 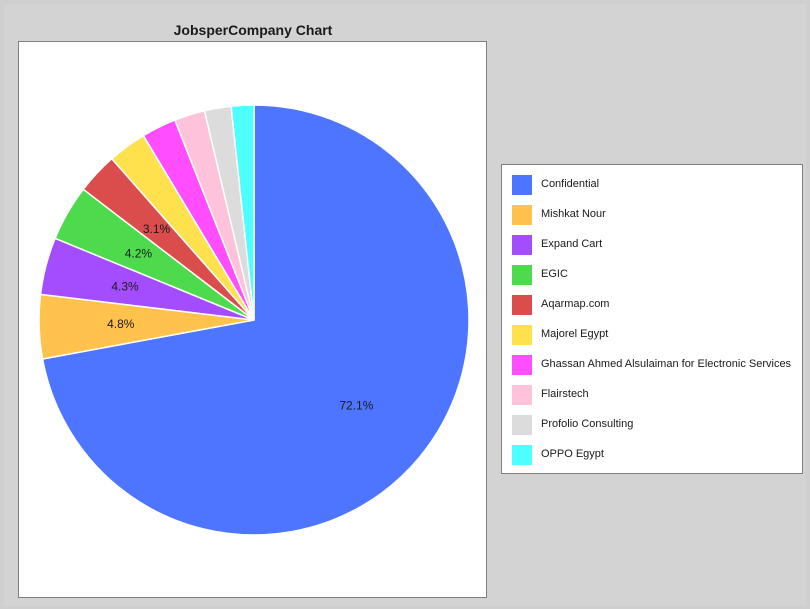 What do you see at coordinates (572, 244) in the screenshot?
I see `legend-label: Expand Cart` at bounding box center [572, 244].